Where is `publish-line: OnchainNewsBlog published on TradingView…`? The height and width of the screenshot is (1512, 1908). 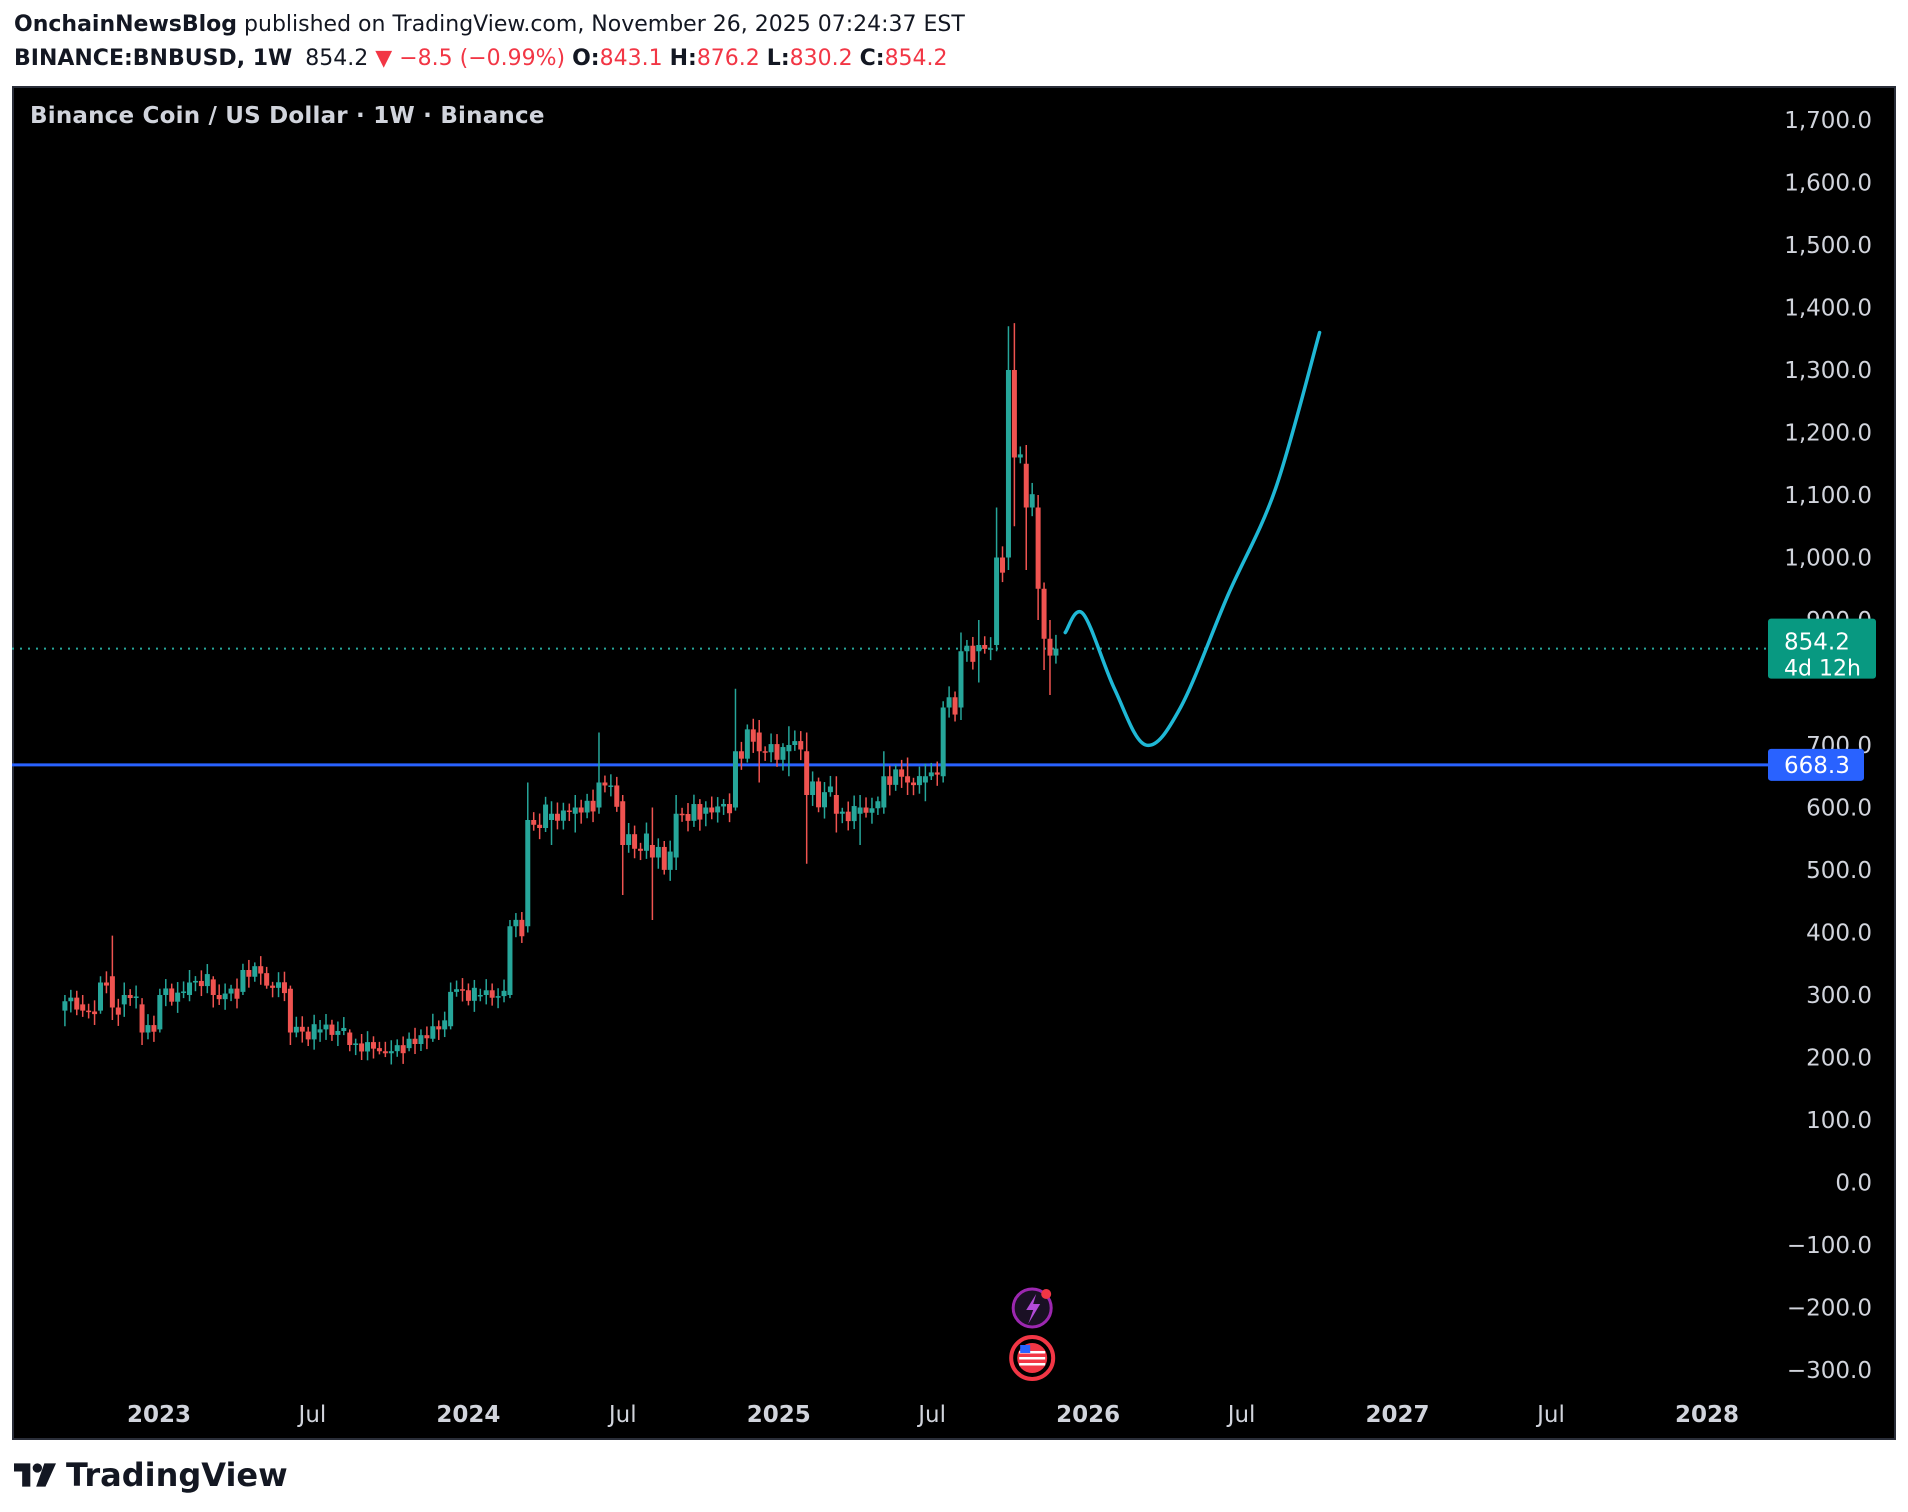 publish-line: OnchainNewsBlog published on TradingView… is located at coordinates (489, 25).